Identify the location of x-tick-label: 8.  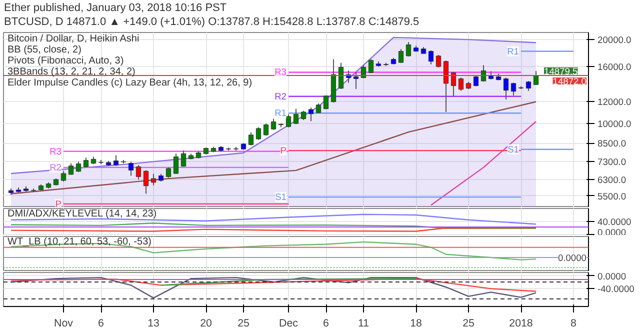
(573, 324).